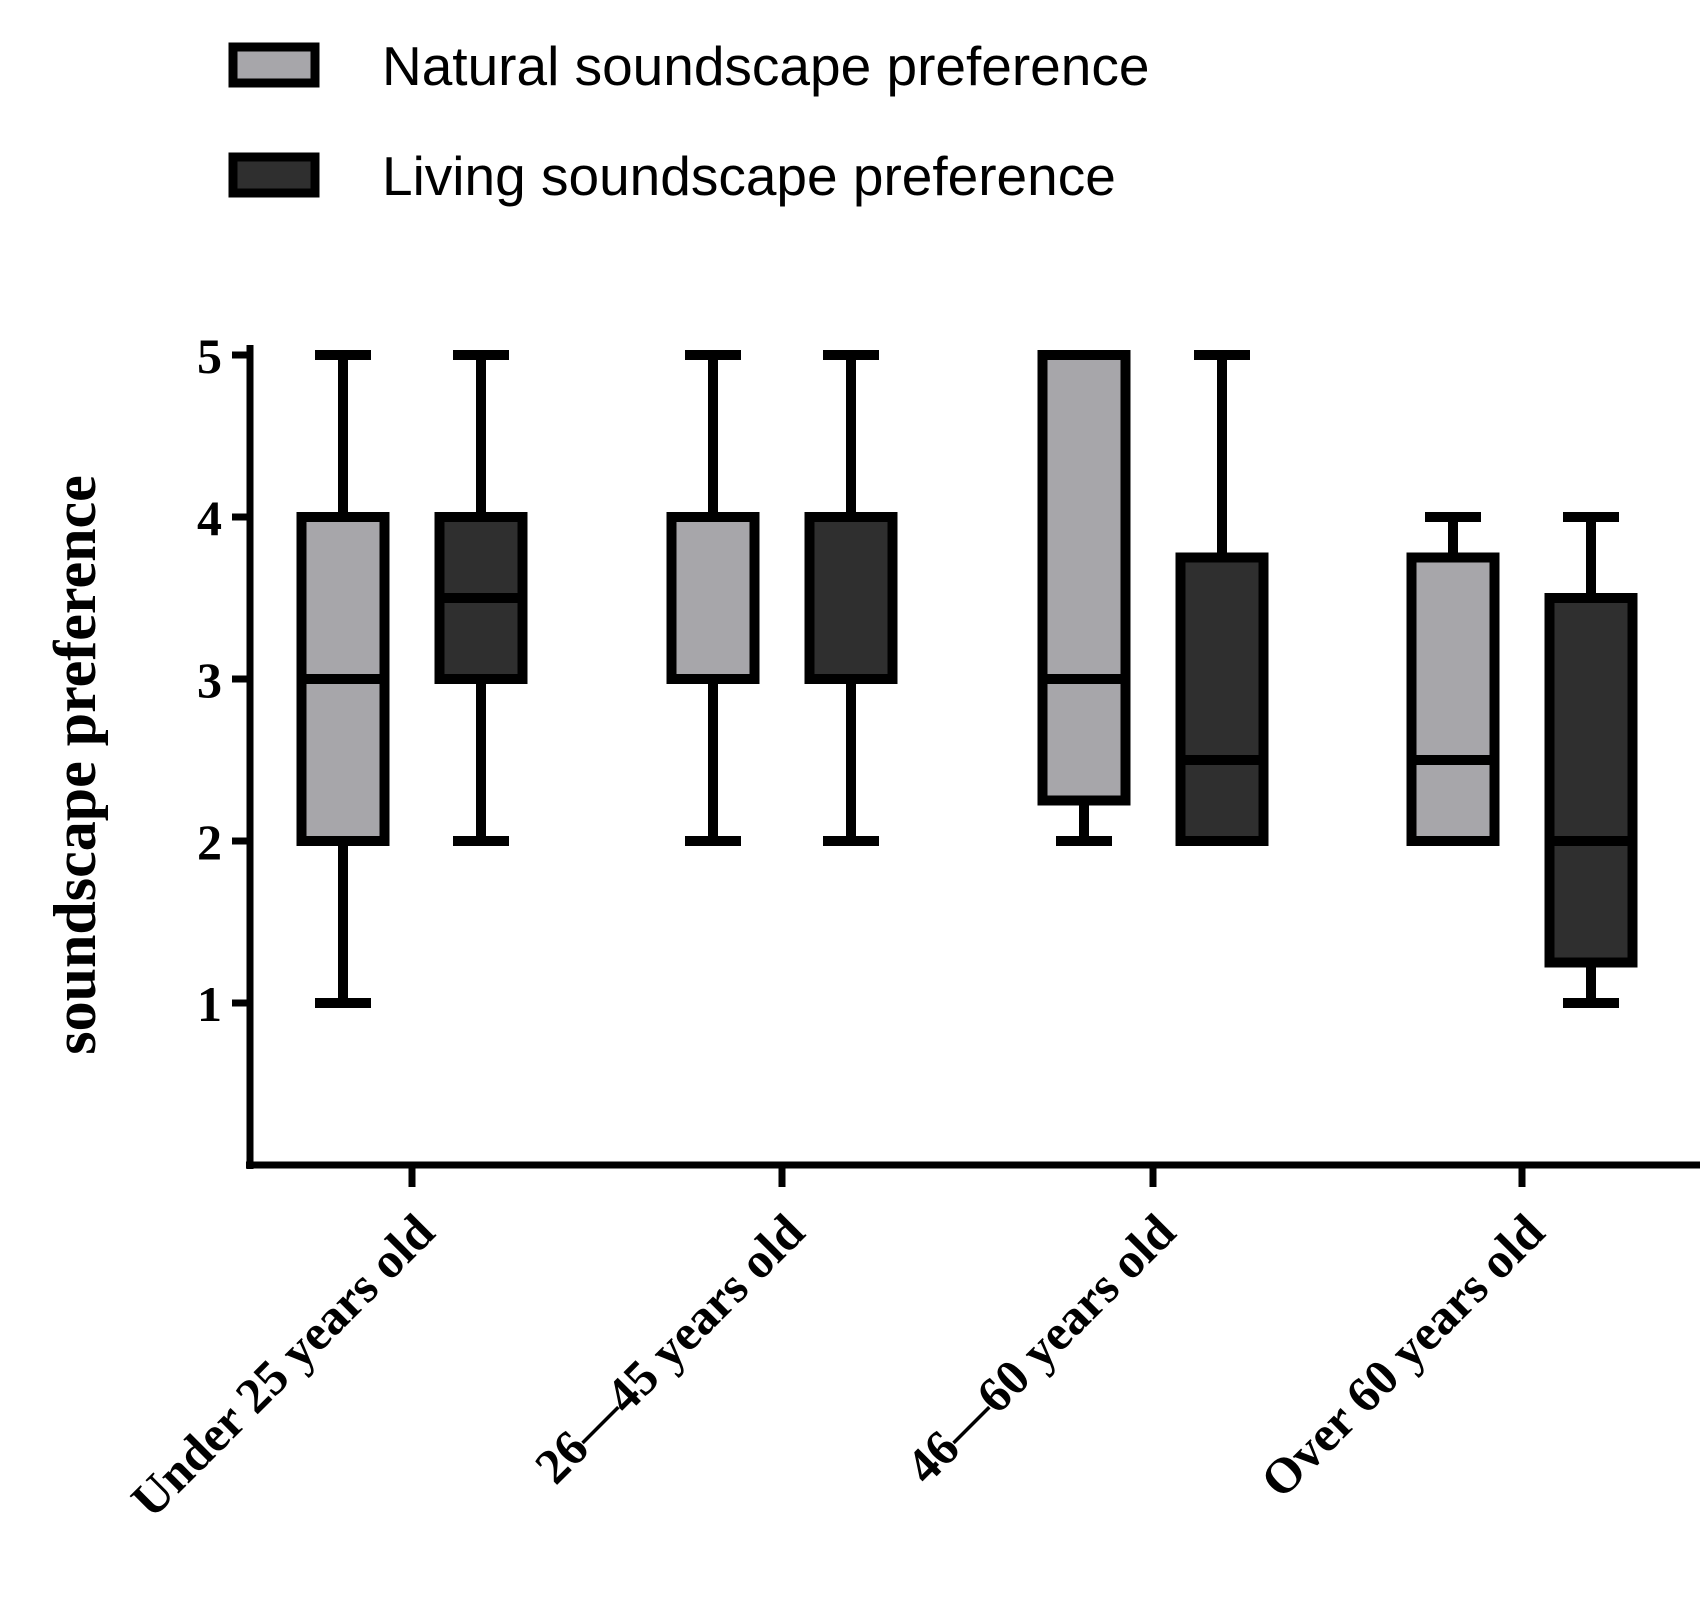 Image resolution: width=1706 pixels, height=1615 pixels. I want to click on legend-label-living: Living soundscape preference, so click(749, 176).